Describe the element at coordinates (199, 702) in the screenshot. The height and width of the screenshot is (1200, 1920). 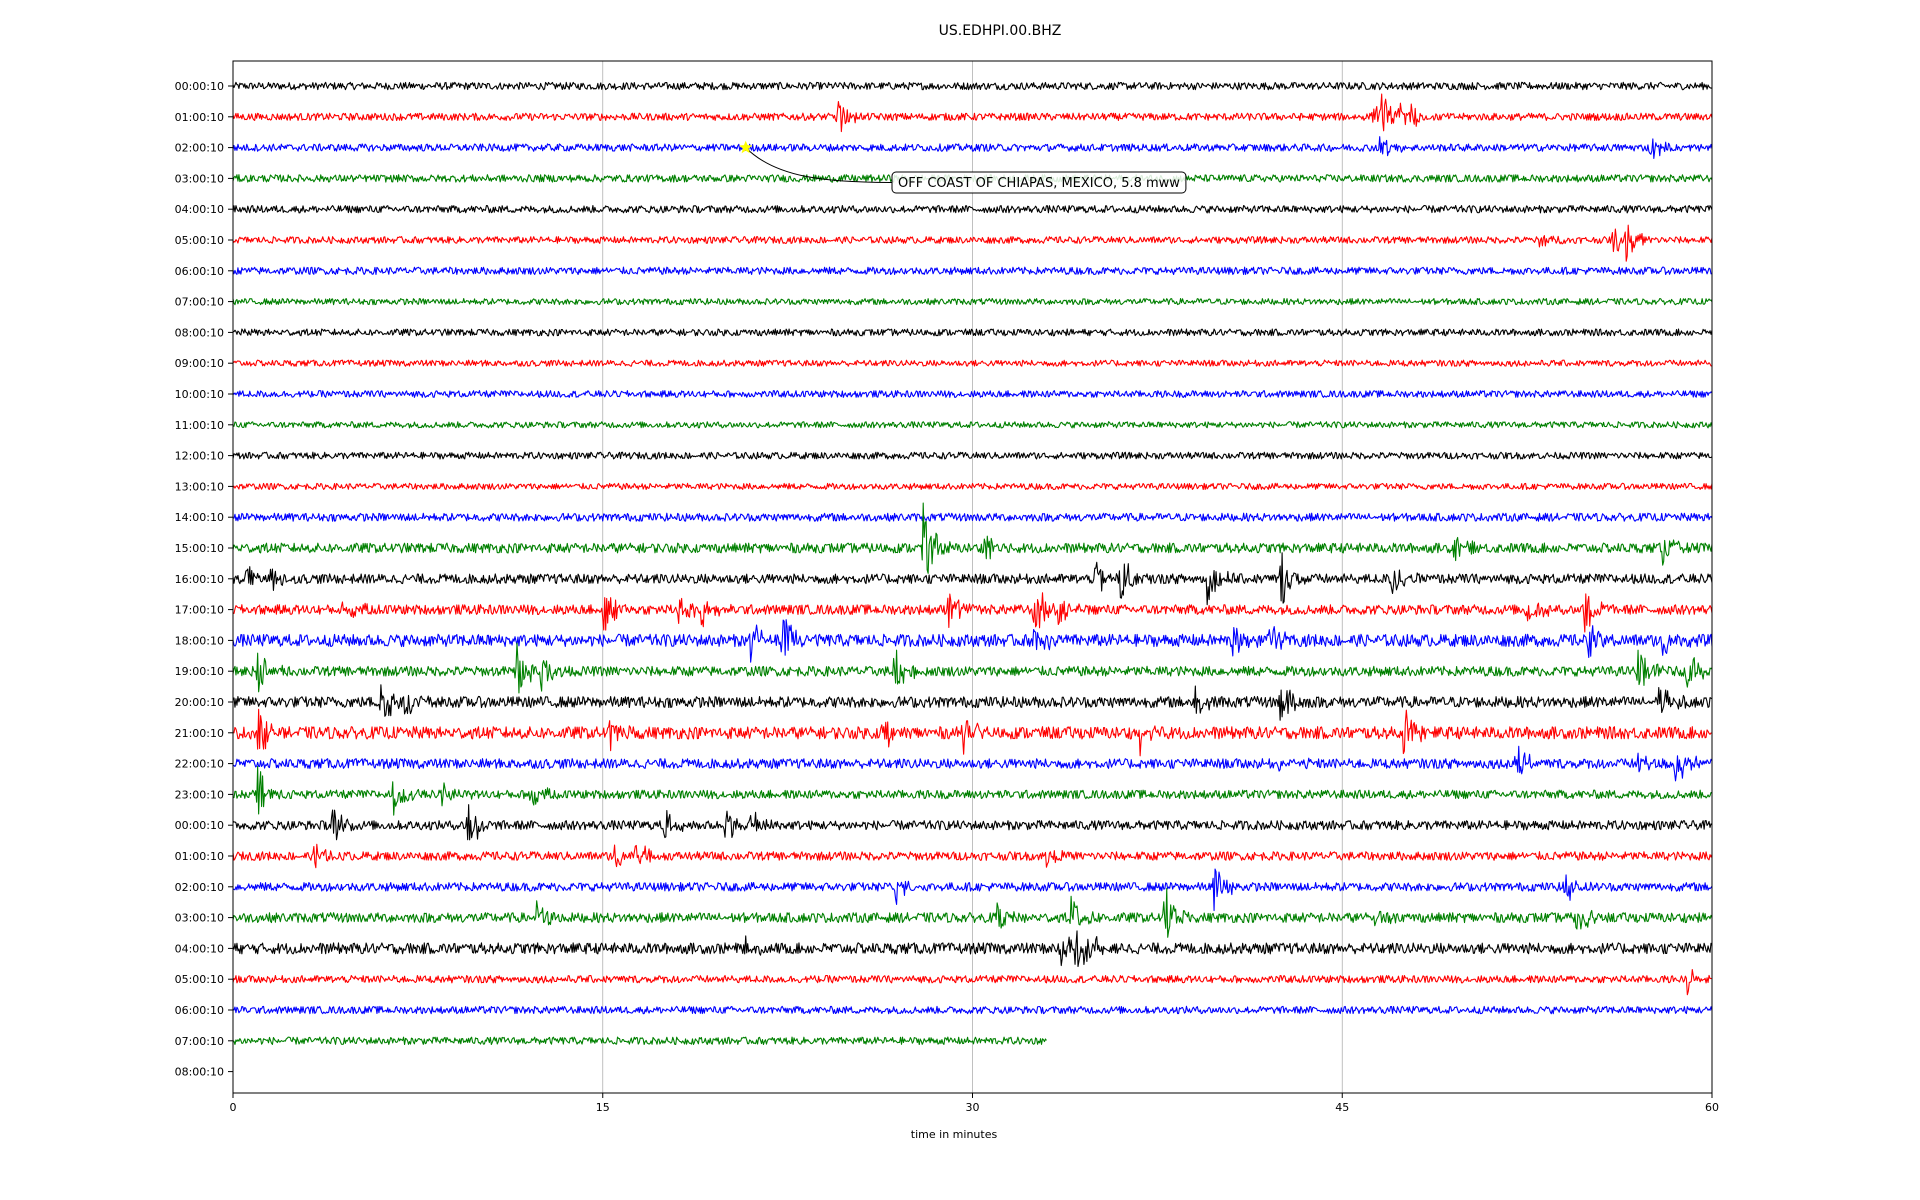
I see `y-tick-label: 20:00:10` at that location.